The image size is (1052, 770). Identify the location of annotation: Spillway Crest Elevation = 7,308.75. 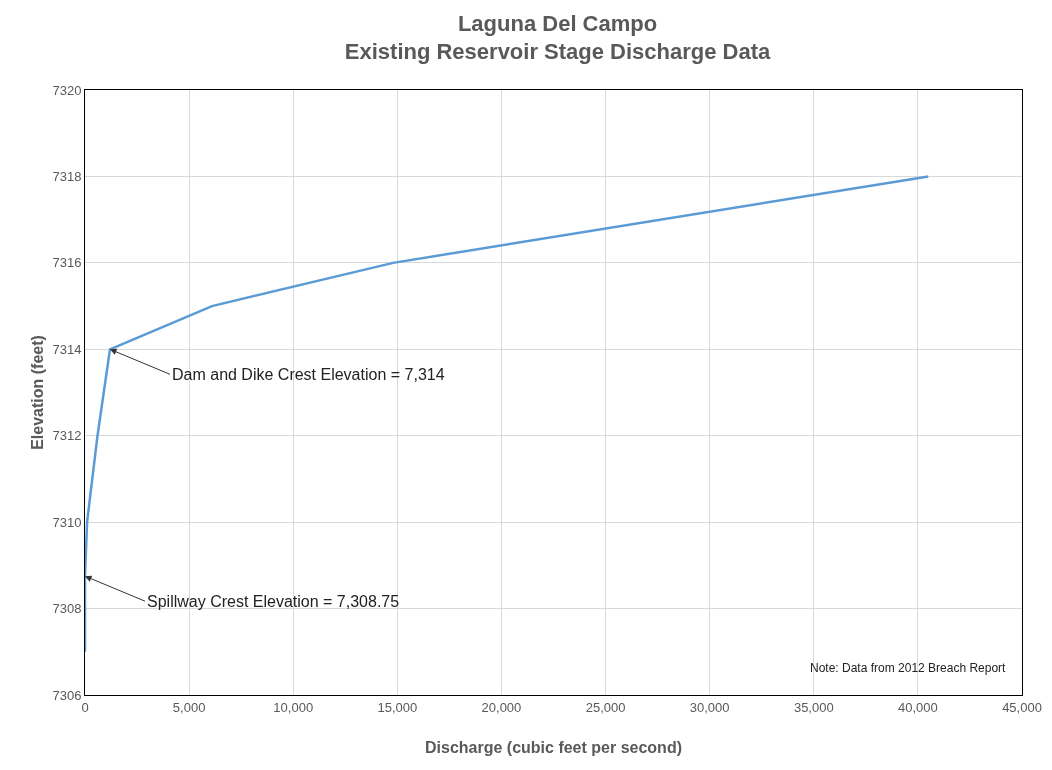
(273, 601).